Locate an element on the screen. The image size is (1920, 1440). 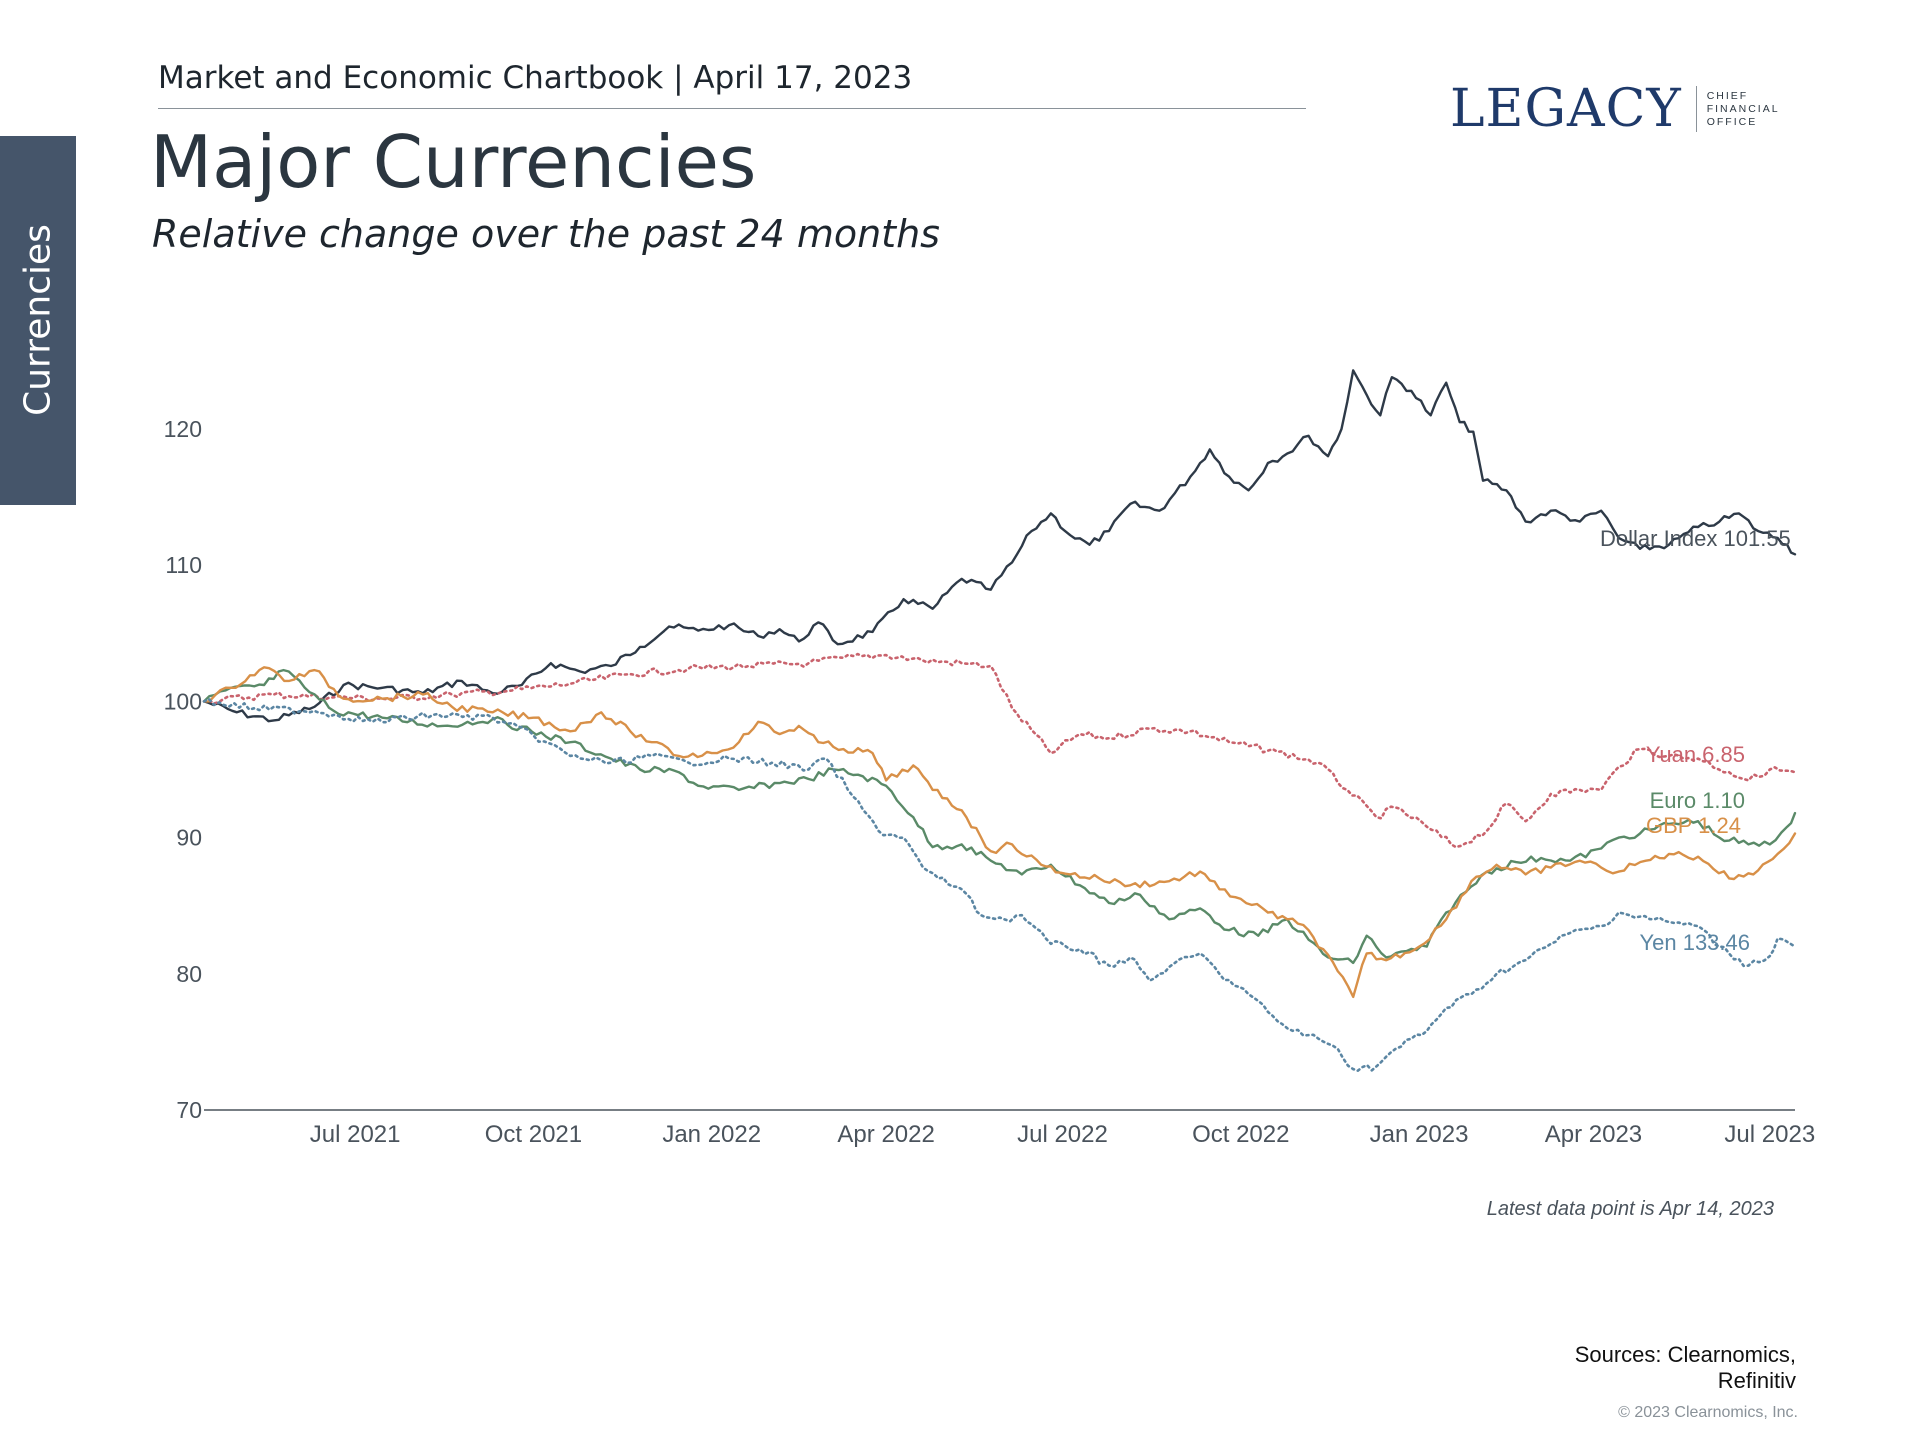
logo-sub-line: OFFICE is located at coordinates (1732, 121).